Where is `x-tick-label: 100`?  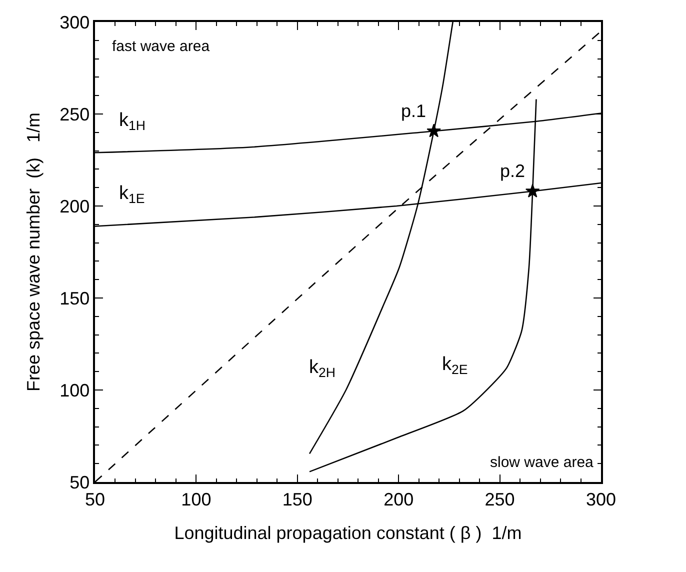
x-tick-label: 100 is located at coordinates (196, 499).